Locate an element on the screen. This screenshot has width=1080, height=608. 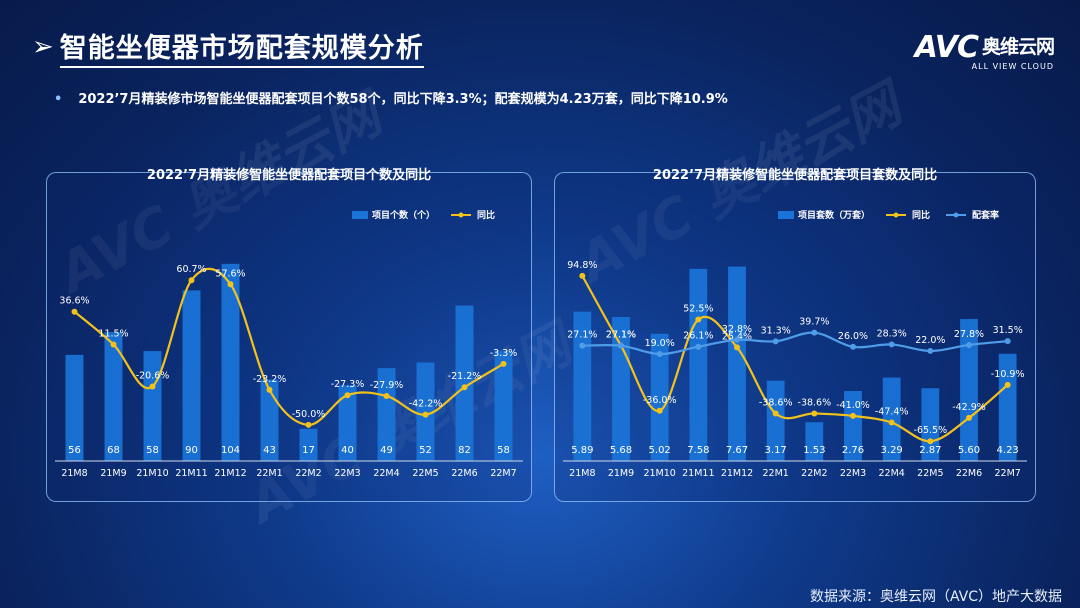
line-value-label: -3.3% is located at coordinates (504, 353).